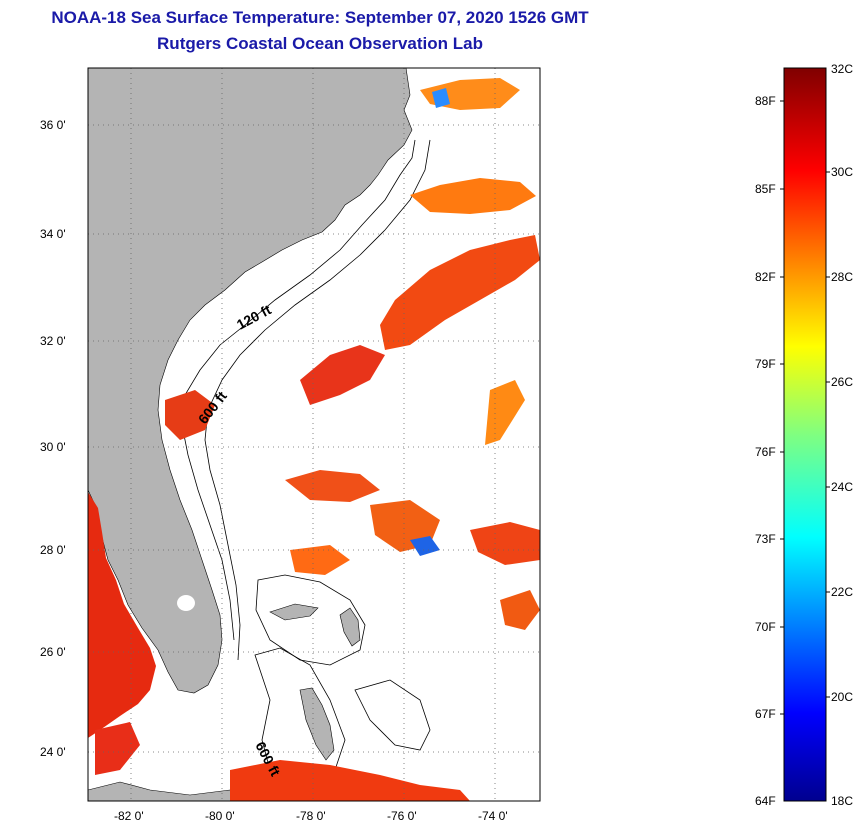  I want to click on colorbar-f-label: 67F, so click(765, 714).